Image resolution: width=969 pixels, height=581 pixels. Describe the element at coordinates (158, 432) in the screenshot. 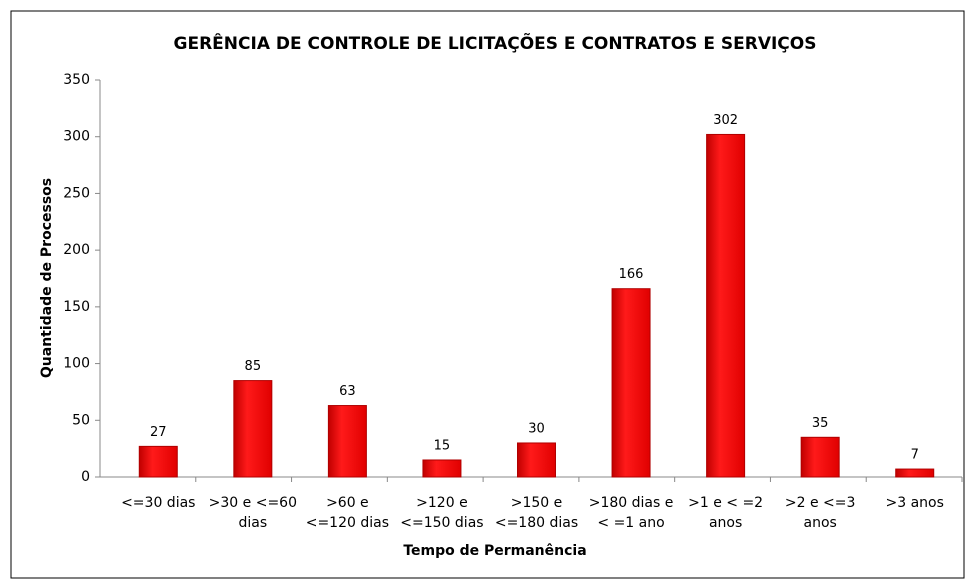

I see `data-label: 27` at that location.